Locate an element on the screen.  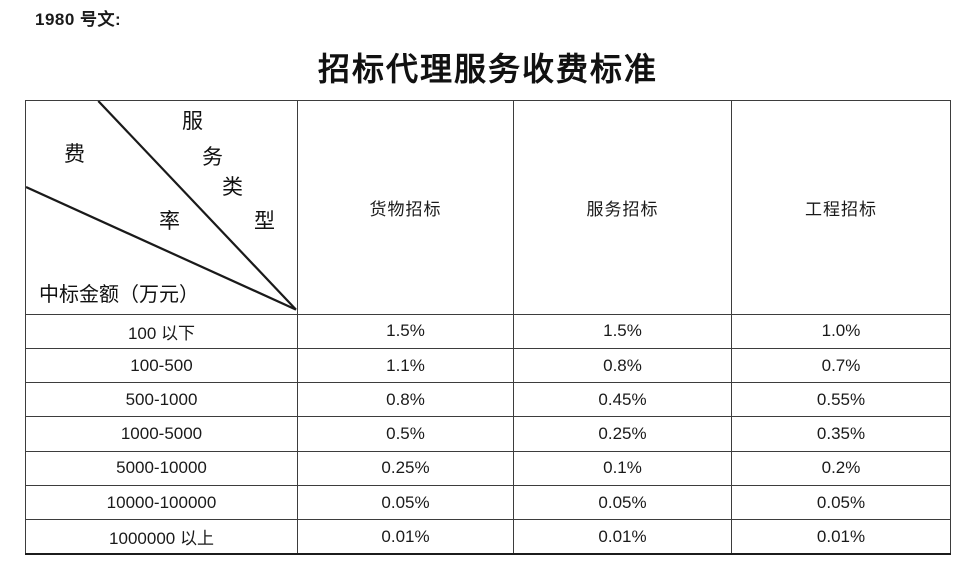
doc-number: 1980 号文: is located at coordinates (78, 19).